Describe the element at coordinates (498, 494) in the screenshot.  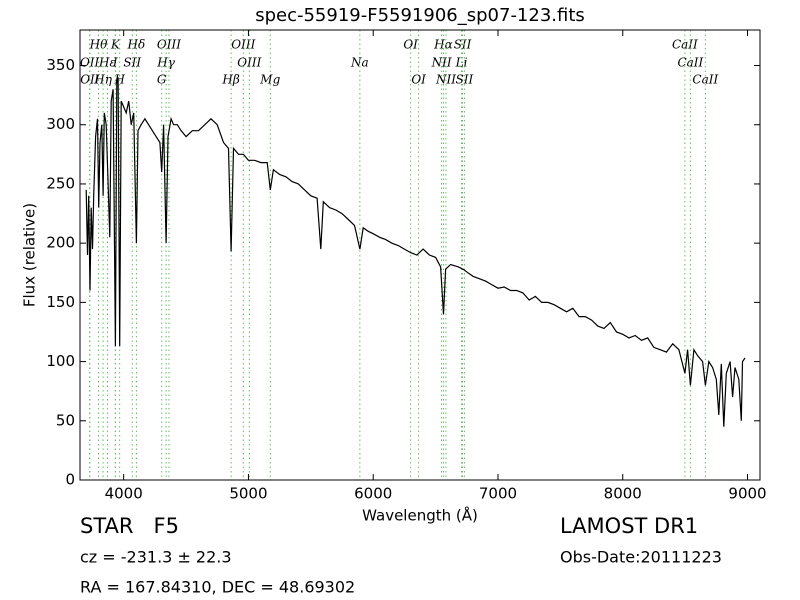
I see `x-tick-label: 7000` at that location.